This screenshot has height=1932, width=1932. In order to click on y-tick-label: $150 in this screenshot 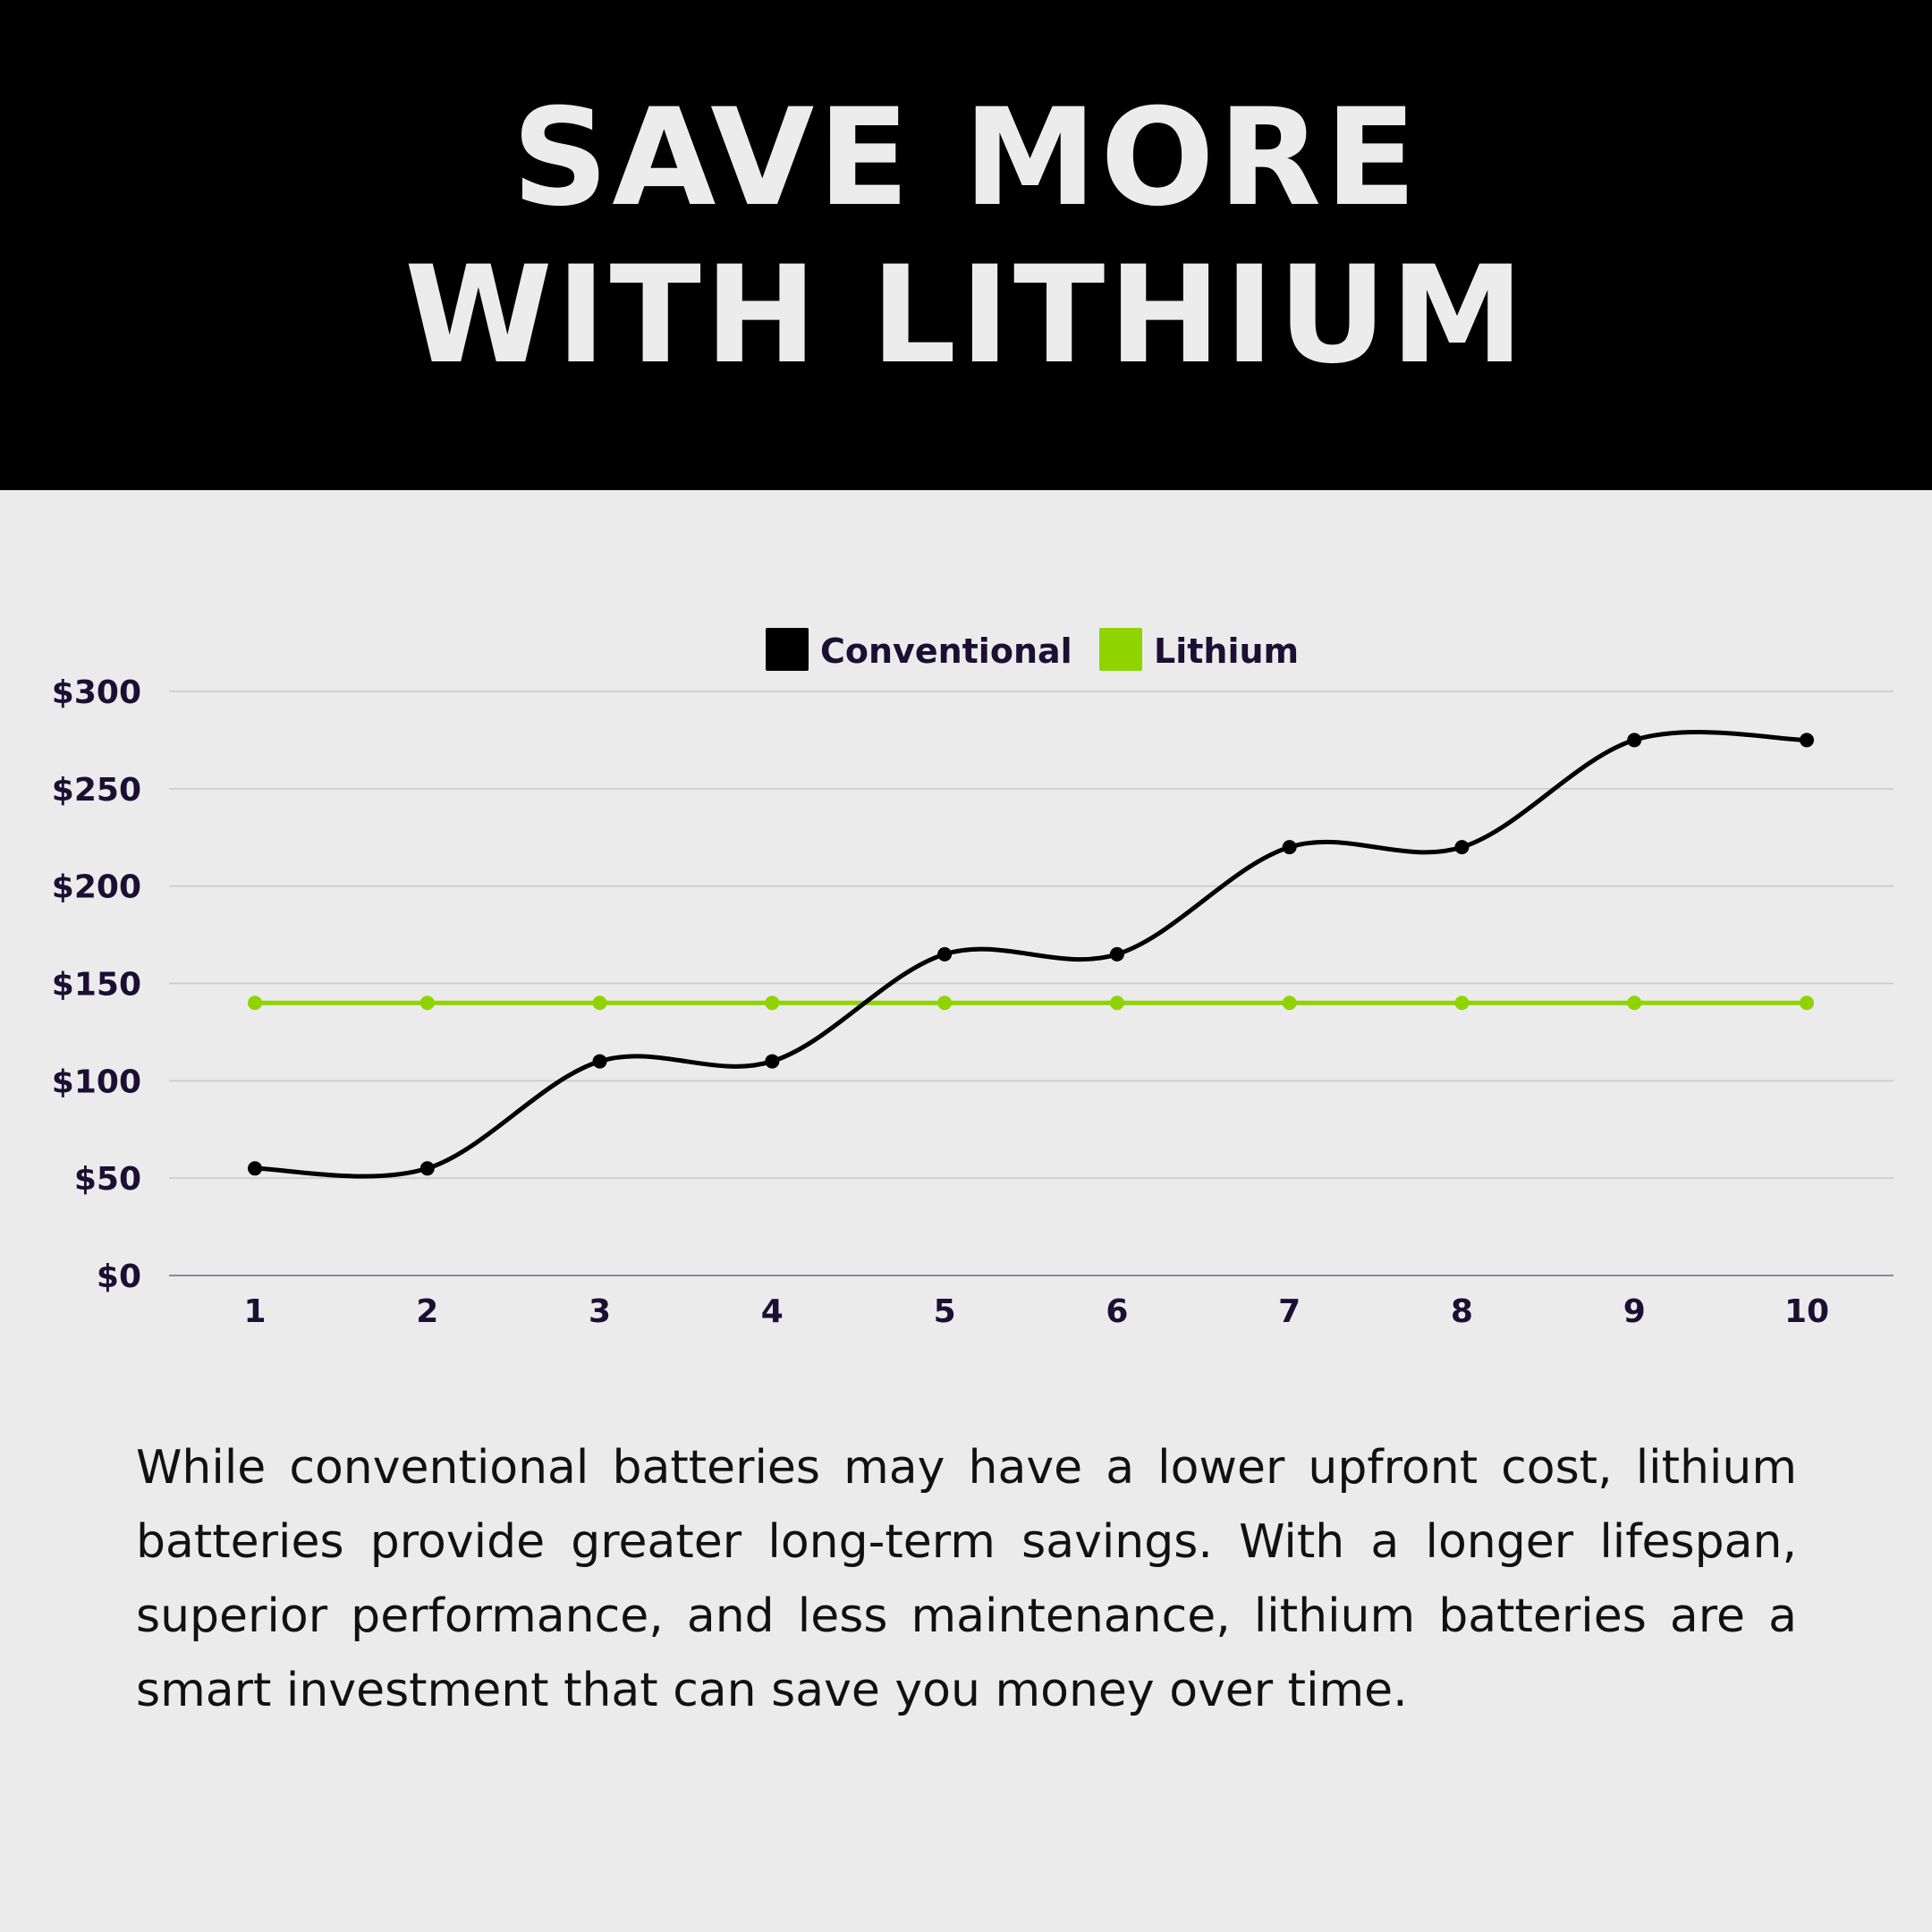, I will do `click(96, 985)`.